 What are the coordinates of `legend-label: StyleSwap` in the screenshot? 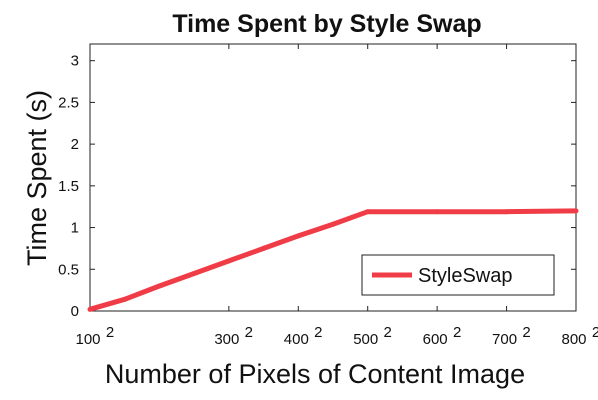 It's located at (465, 276).